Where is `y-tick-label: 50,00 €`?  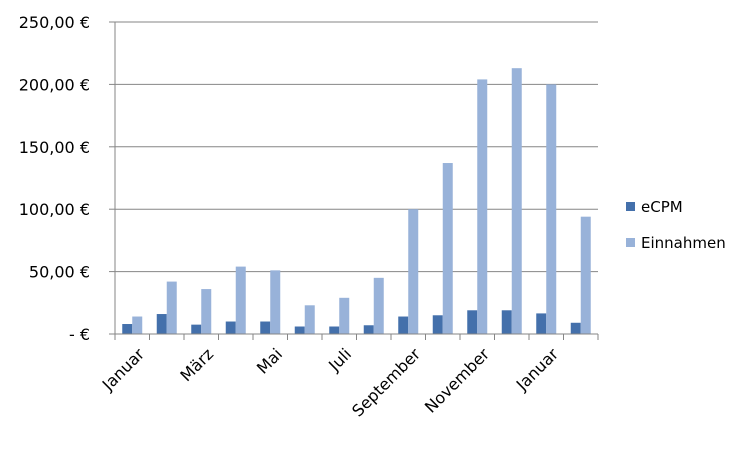 y-tick-label: 50,00 € is located at coordinates (59, 272).